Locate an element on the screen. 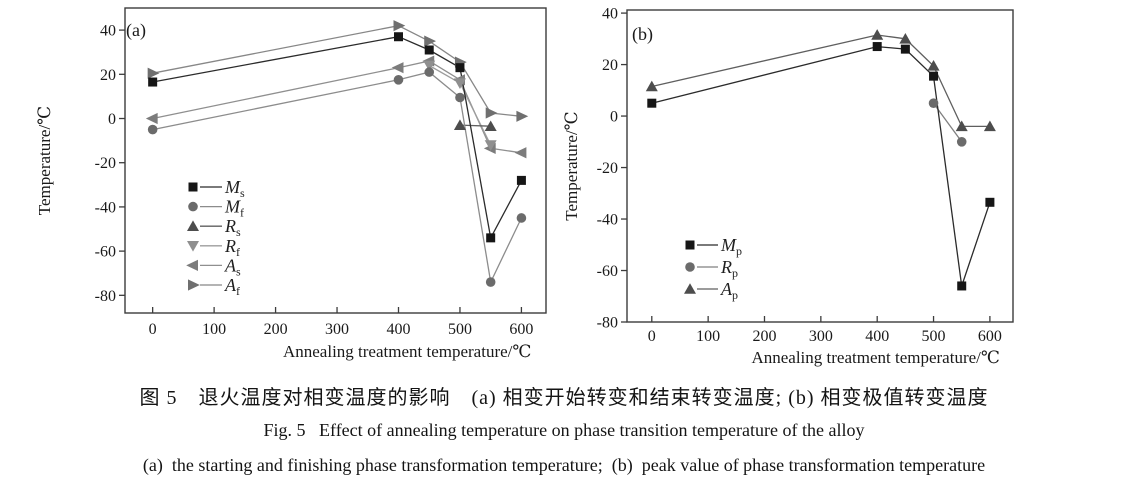  legend-label-Rp: Rp is located at coordinates (729, 268).